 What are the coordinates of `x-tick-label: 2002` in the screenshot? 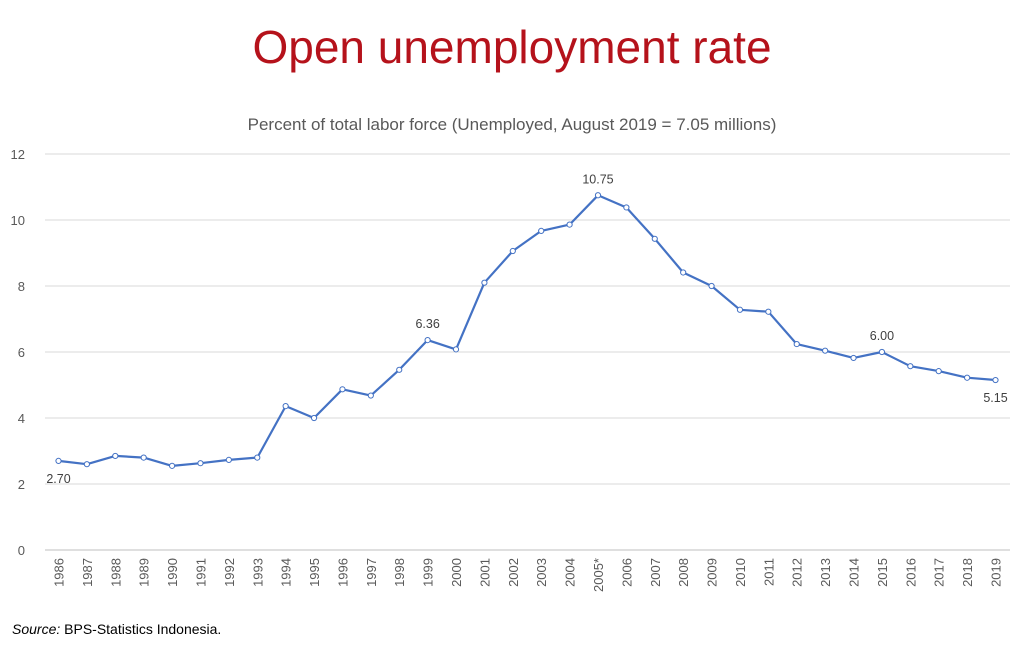 It's located at (513, 572).